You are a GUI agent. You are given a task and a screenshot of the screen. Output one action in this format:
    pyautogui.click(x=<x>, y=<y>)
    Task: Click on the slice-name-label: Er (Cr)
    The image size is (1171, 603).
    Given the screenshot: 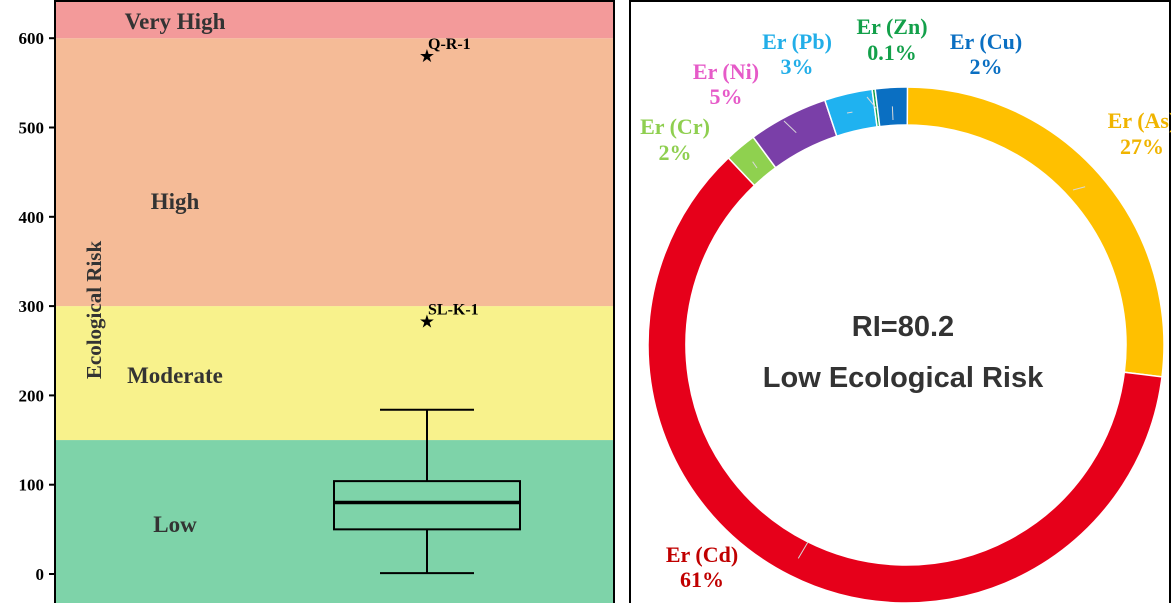 What is the action you would take?
    pyautogui.click(x=675, y=126)
    